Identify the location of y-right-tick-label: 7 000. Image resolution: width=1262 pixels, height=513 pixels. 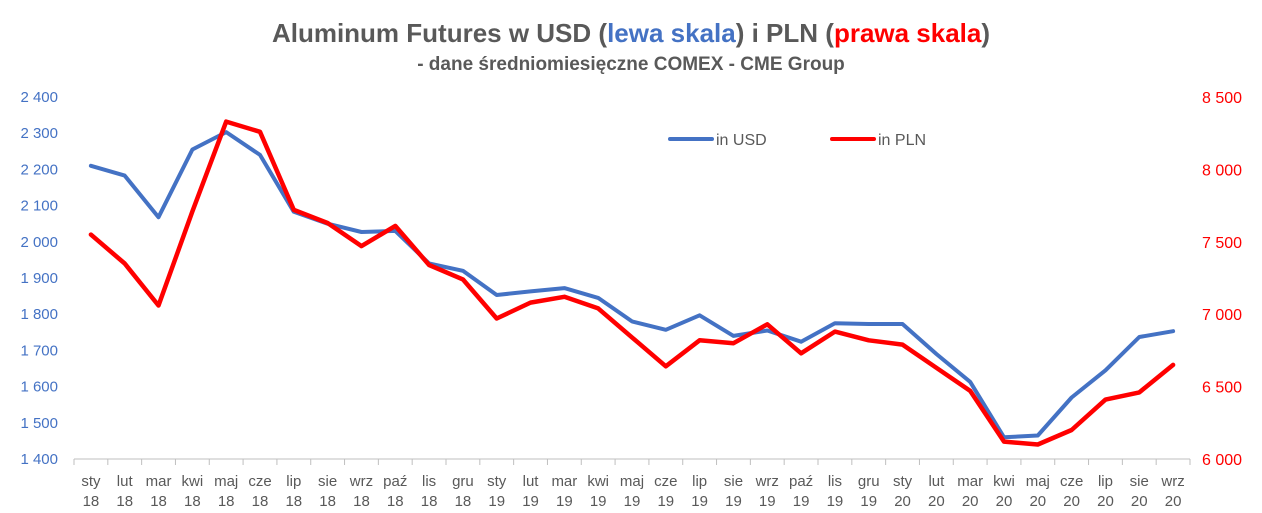
(1222, 315).